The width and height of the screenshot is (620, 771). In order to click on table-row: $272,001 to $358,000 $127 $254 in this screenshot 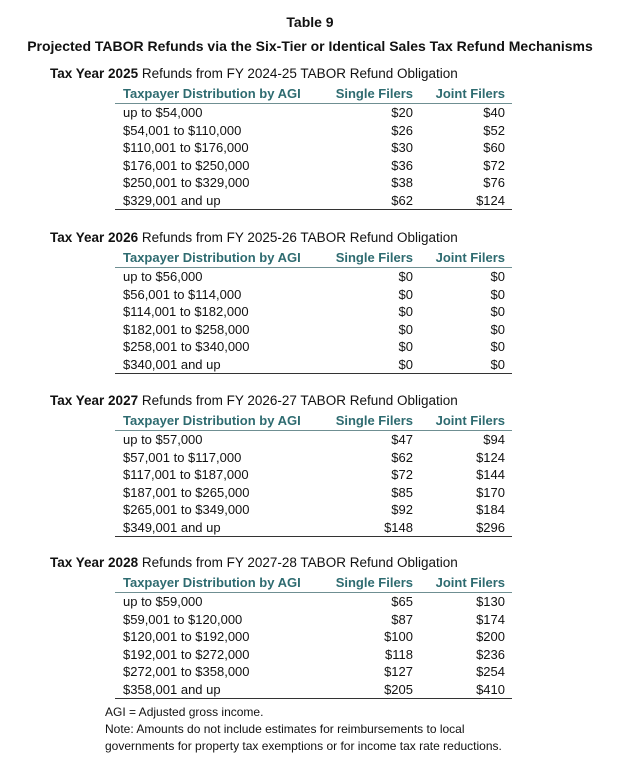, I will do `click(313, 672)`.